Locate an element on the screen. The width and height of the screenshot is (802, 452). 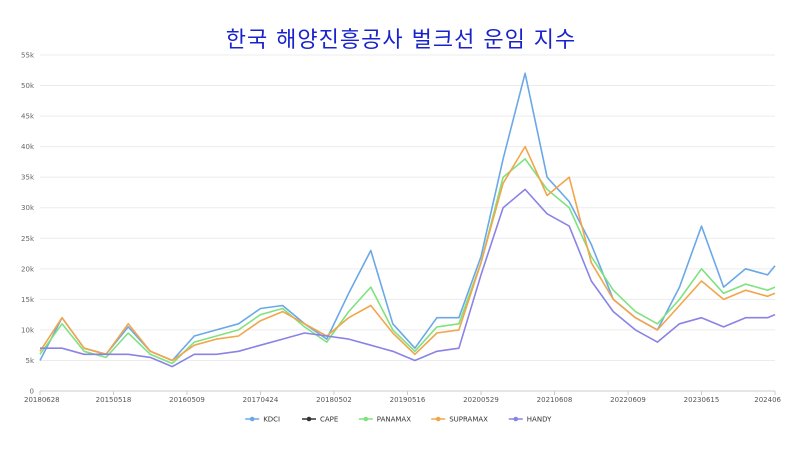
y-tick-label: 20k is located at coordinates (28, 269).